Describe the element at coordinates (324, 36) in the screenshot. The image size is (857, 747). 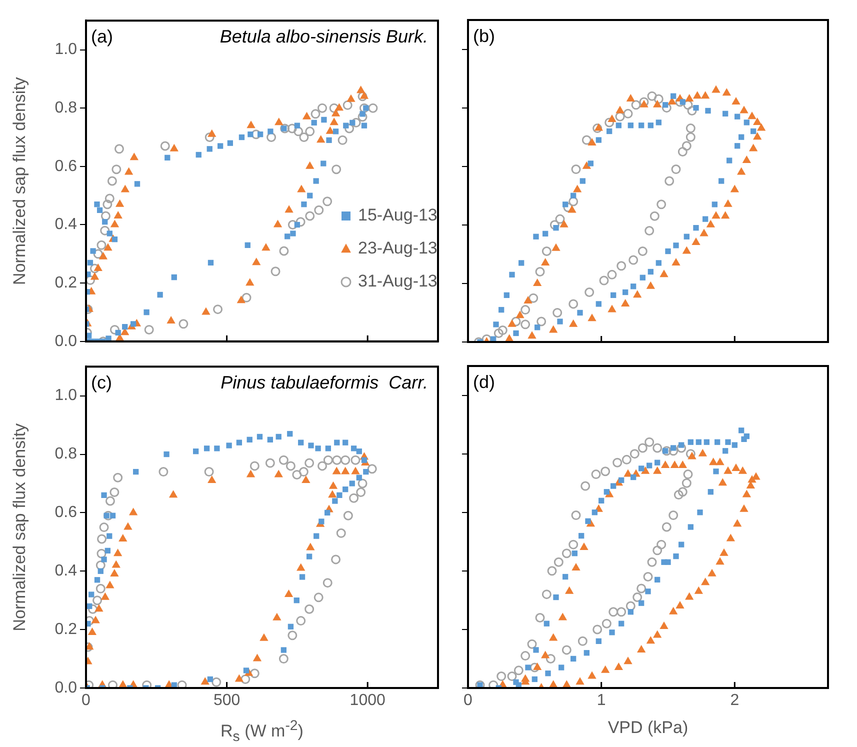
I see `annotation: Betula albo-sinensis Burk.` at that location.